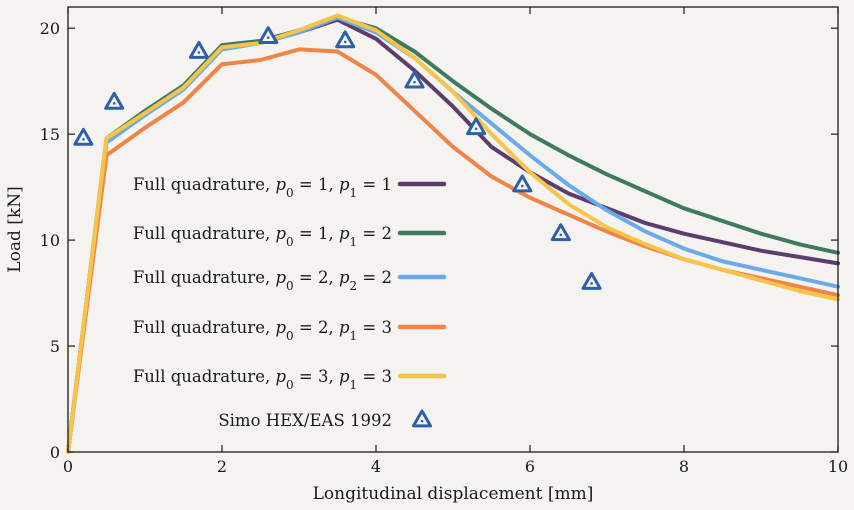 The width and height of the screenshot is (854, 510). I want to click on legend-swatch-marker, so click(422, 418).